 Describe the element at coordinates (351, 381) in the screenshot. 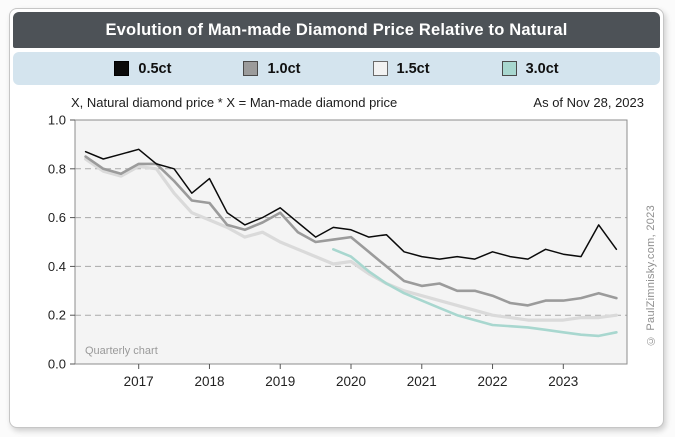

I see `x-tick-label: 2020` at that location.